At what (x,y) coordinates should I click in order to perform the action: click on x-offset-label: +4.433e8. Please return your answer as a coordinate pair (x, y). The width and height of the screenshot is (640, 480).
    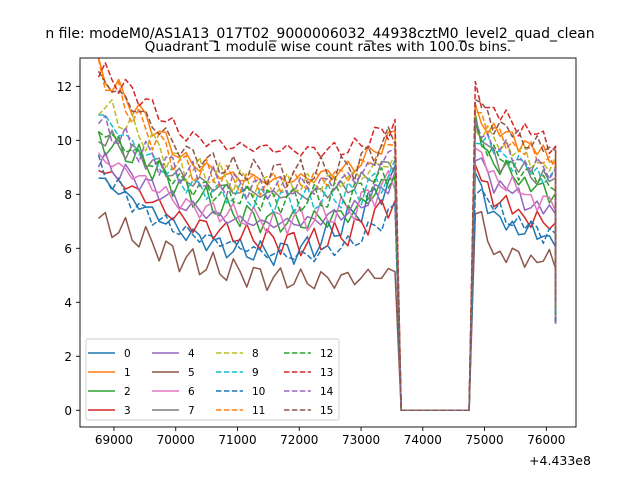
    Looking at the image, I should click on (560, 460).